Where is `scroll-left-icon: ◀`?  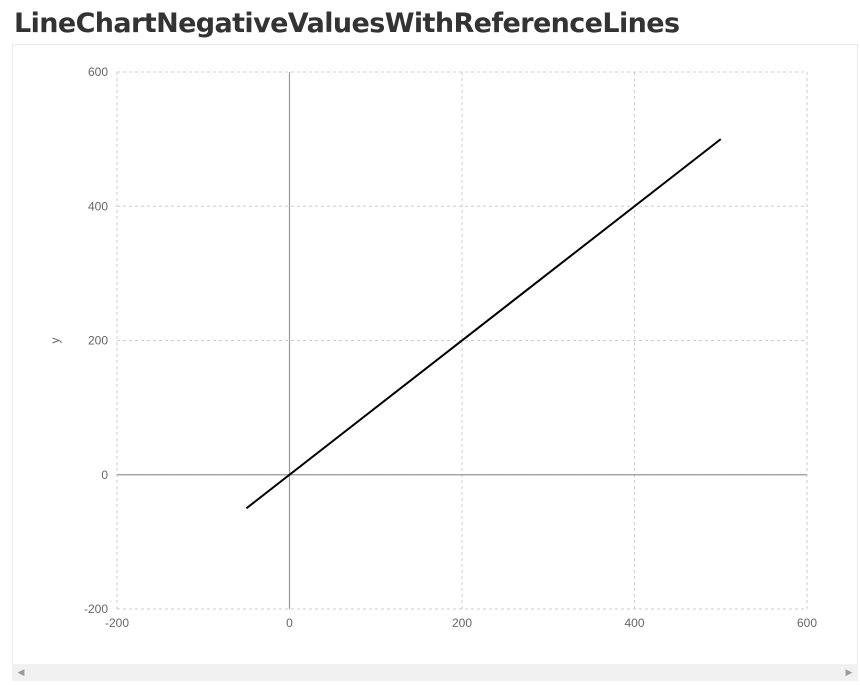 scroll-left-icon: ◀ is located at coordinates (21, 672).